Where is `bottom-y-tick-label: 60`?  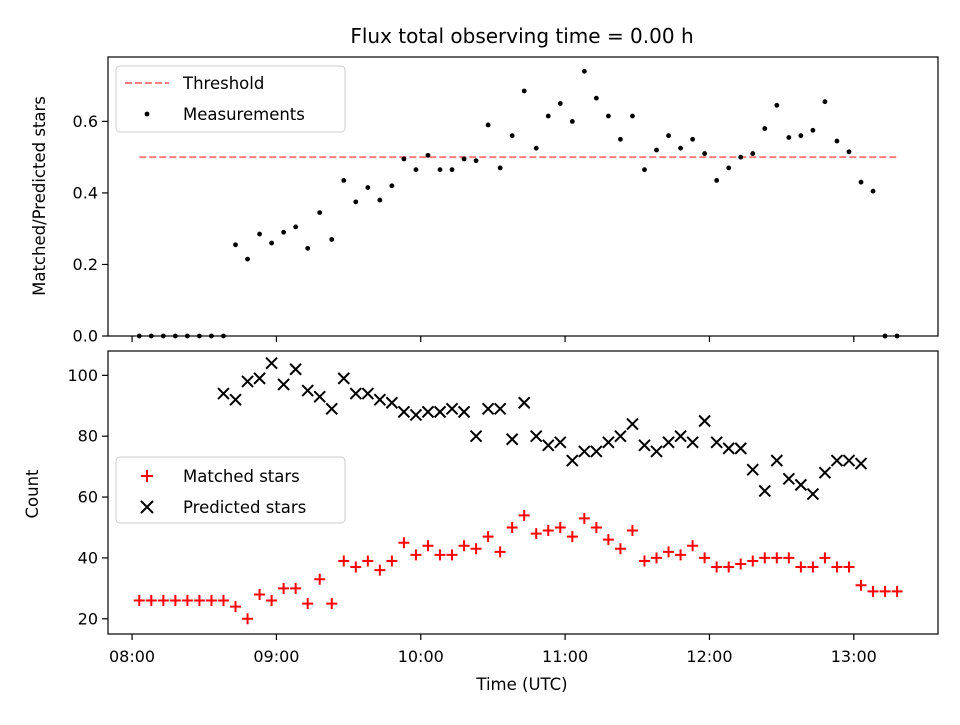 bottom-y-tick-label: 60 is located at coordinates (88, 497).